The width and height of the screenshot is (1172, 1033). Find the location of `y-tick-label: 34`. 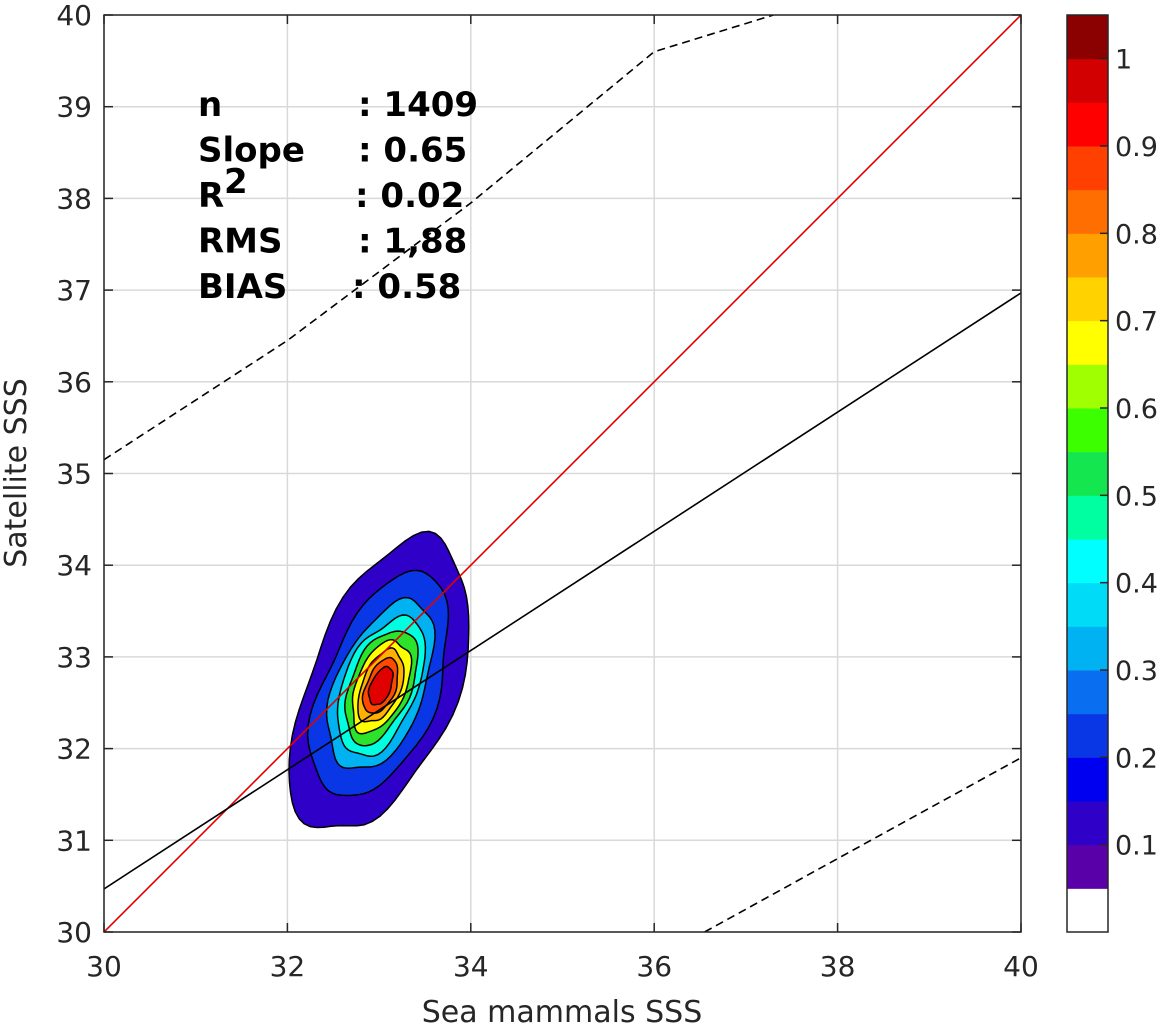

y-tick-label: 34 is located at coordinates (74, 565).